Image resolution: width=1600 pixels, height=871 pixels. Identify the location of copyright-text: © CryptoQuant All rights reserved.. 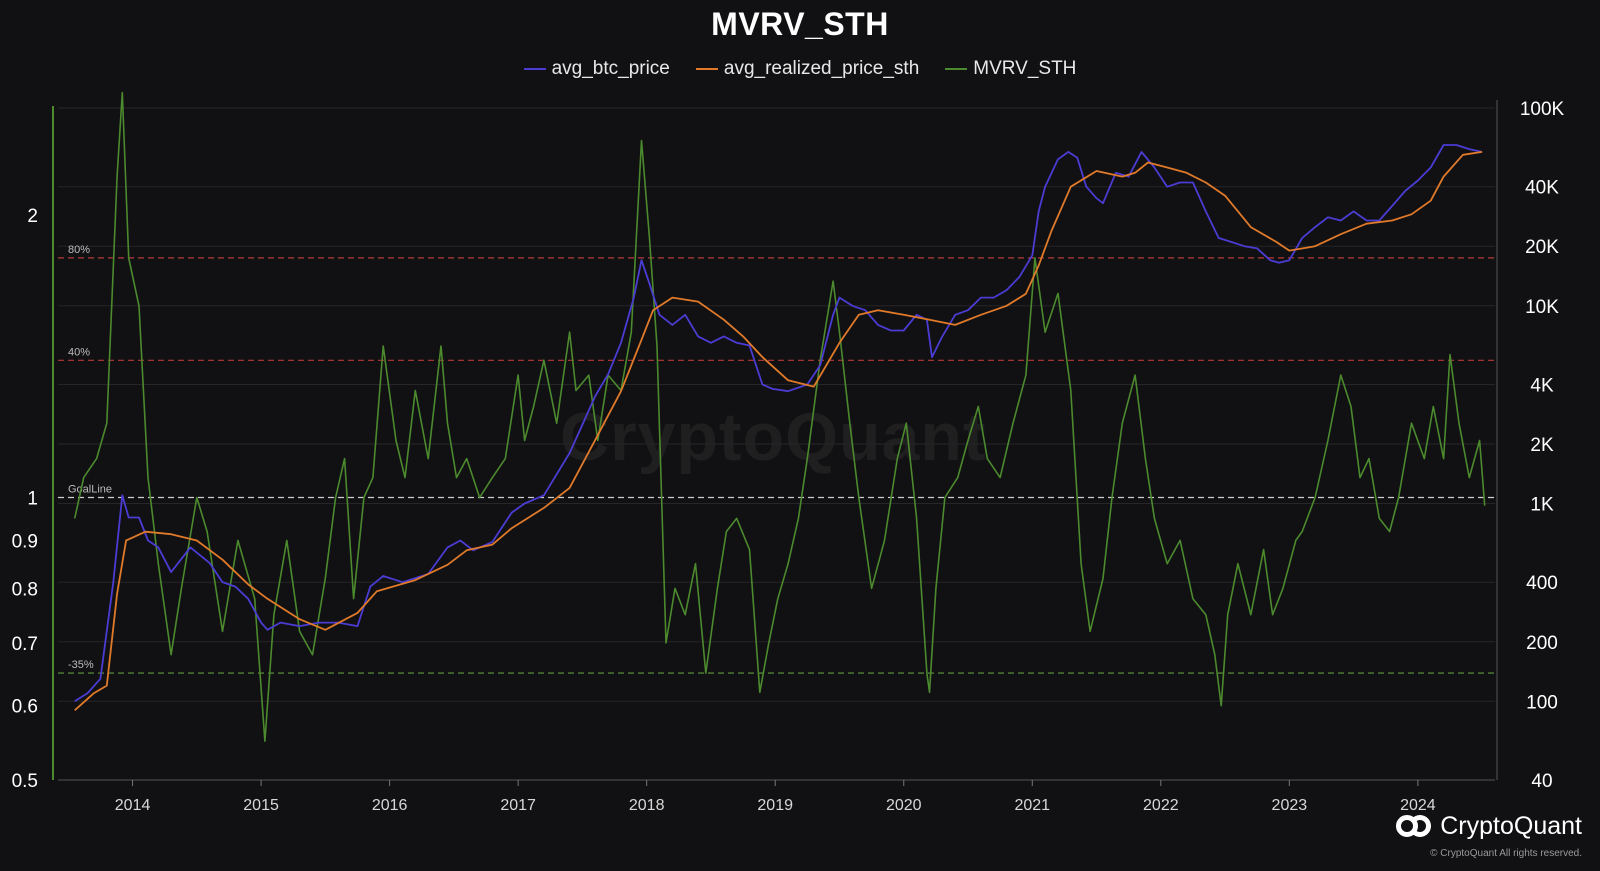
(1506, 853).